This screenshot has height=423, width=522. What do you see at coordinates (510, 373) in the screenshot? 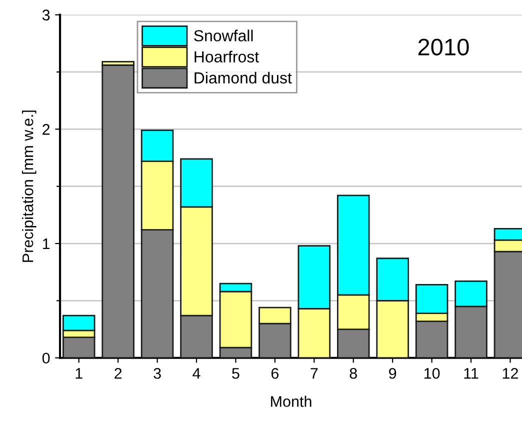
I see `x-tick-label: 12` at bounding box center [510, 373].